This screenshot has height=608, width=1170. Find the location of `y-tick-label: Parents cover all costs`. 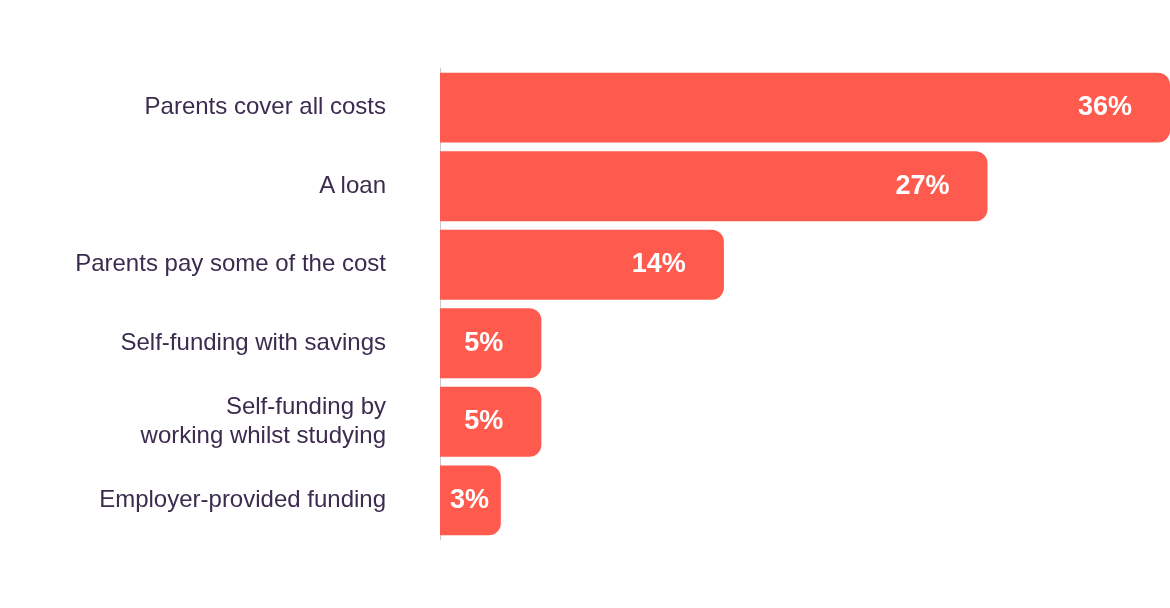

y-tick-label: Parents cover all costs is located at coordinates (265, 106).